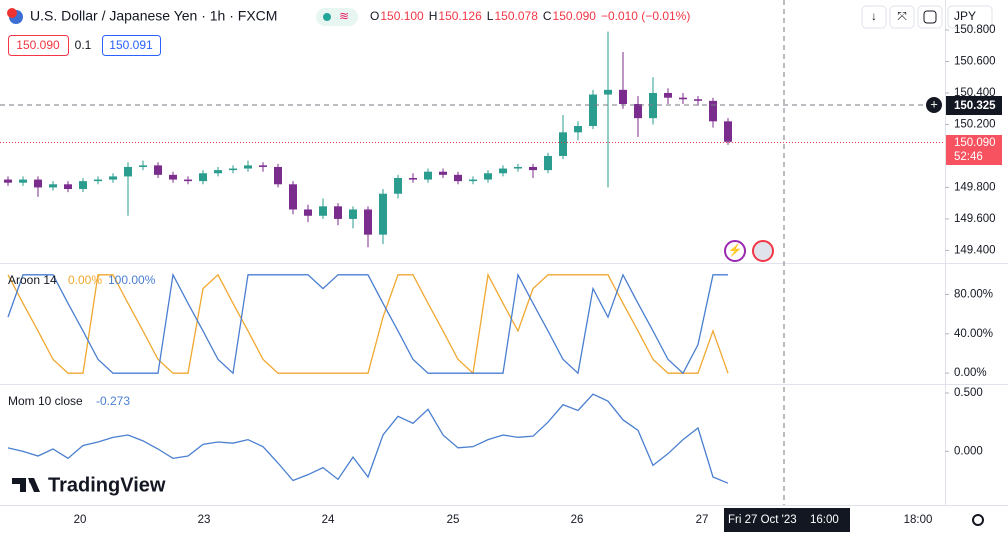 The height and width of the screenshot is (537, 1008). I want to click on y-tick-label: 0.500, so click(968, 393).